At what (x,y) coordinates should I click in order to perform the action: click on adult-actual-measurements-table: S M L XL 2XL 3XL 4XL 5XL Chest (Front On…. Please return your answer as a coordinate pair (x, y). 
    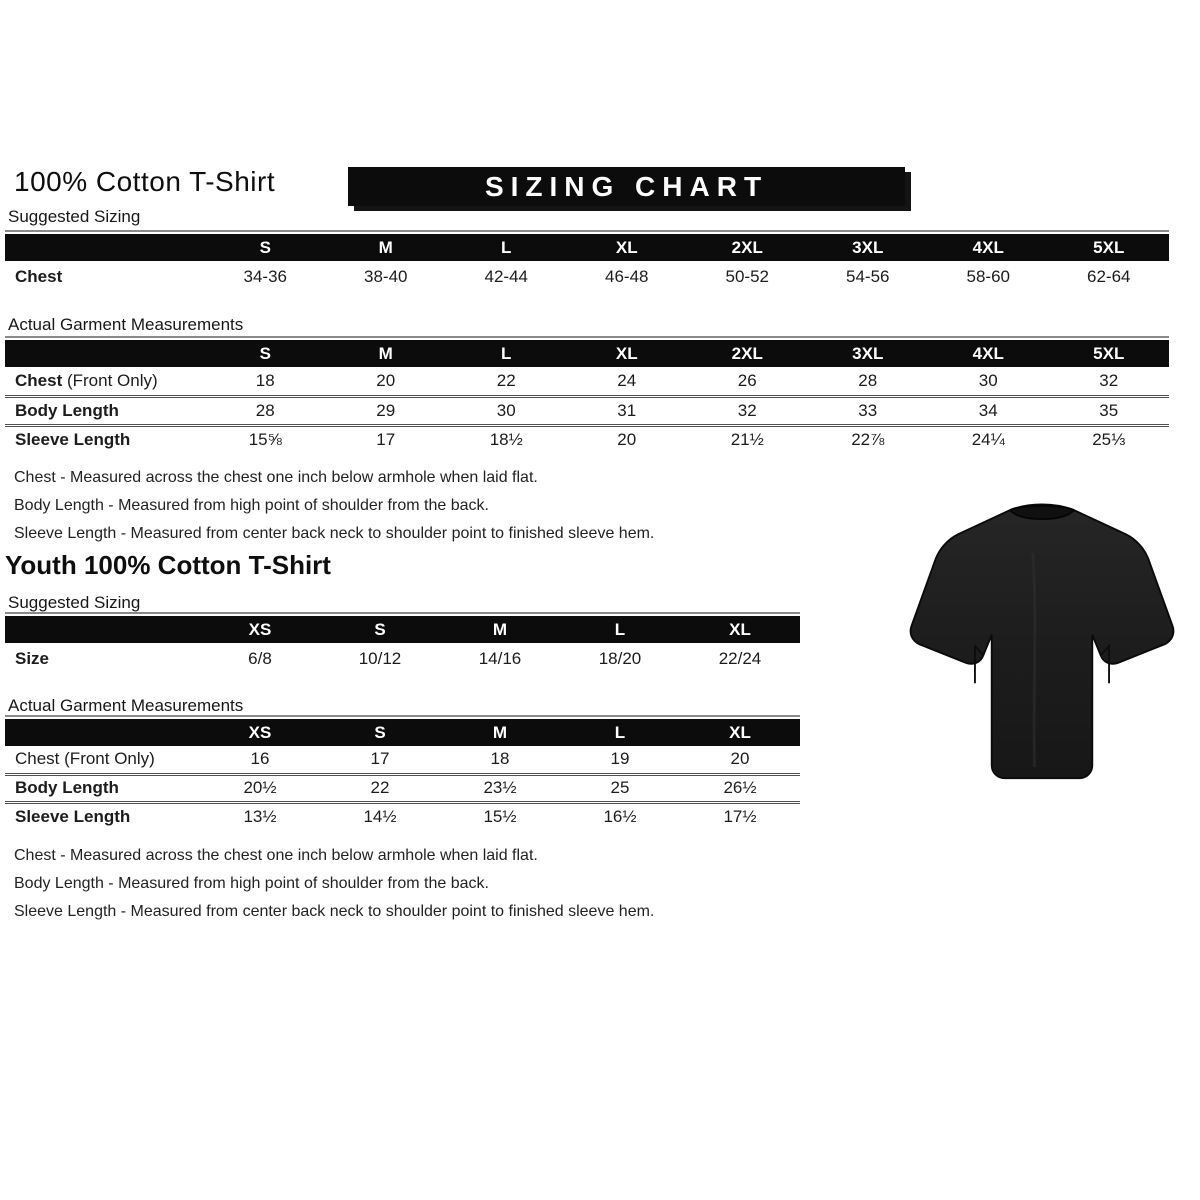
    Looking at the image, I should click on (587, 395).